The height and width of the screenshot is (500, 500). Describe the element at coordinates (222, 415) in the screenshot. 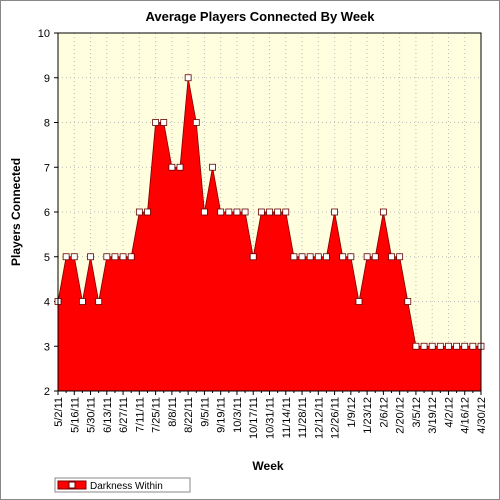

I see `x-tick-label: 9/19/11` at that location.